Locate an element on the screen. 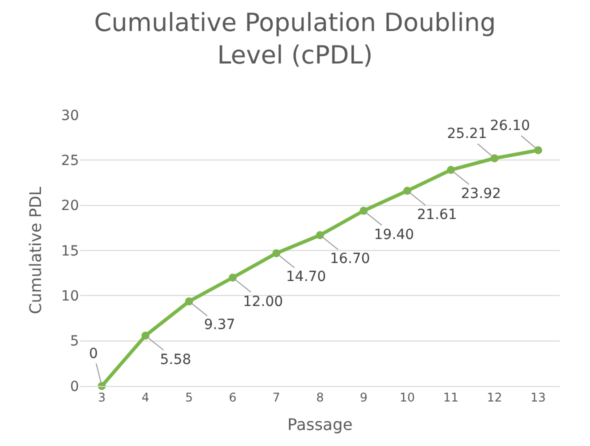  x-tick-label: 7 is located at coordinates (276, 397).